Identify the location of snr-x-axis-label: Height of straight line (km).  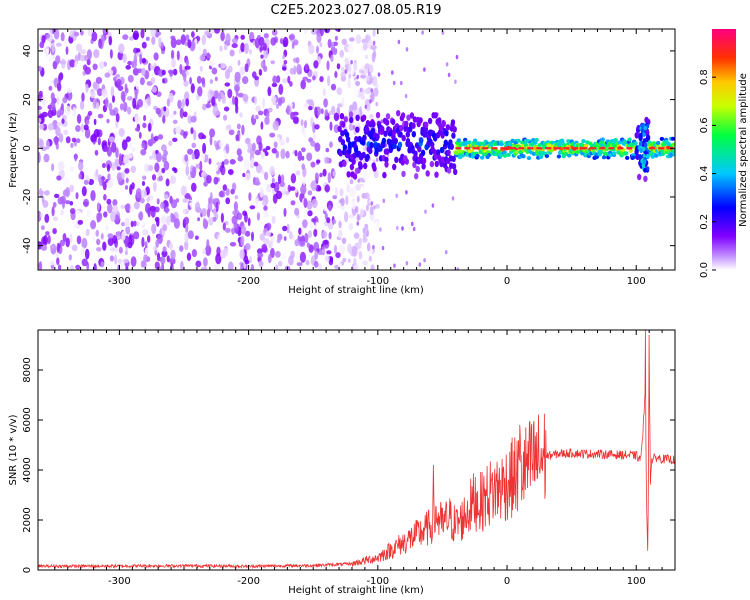
(356, 590).